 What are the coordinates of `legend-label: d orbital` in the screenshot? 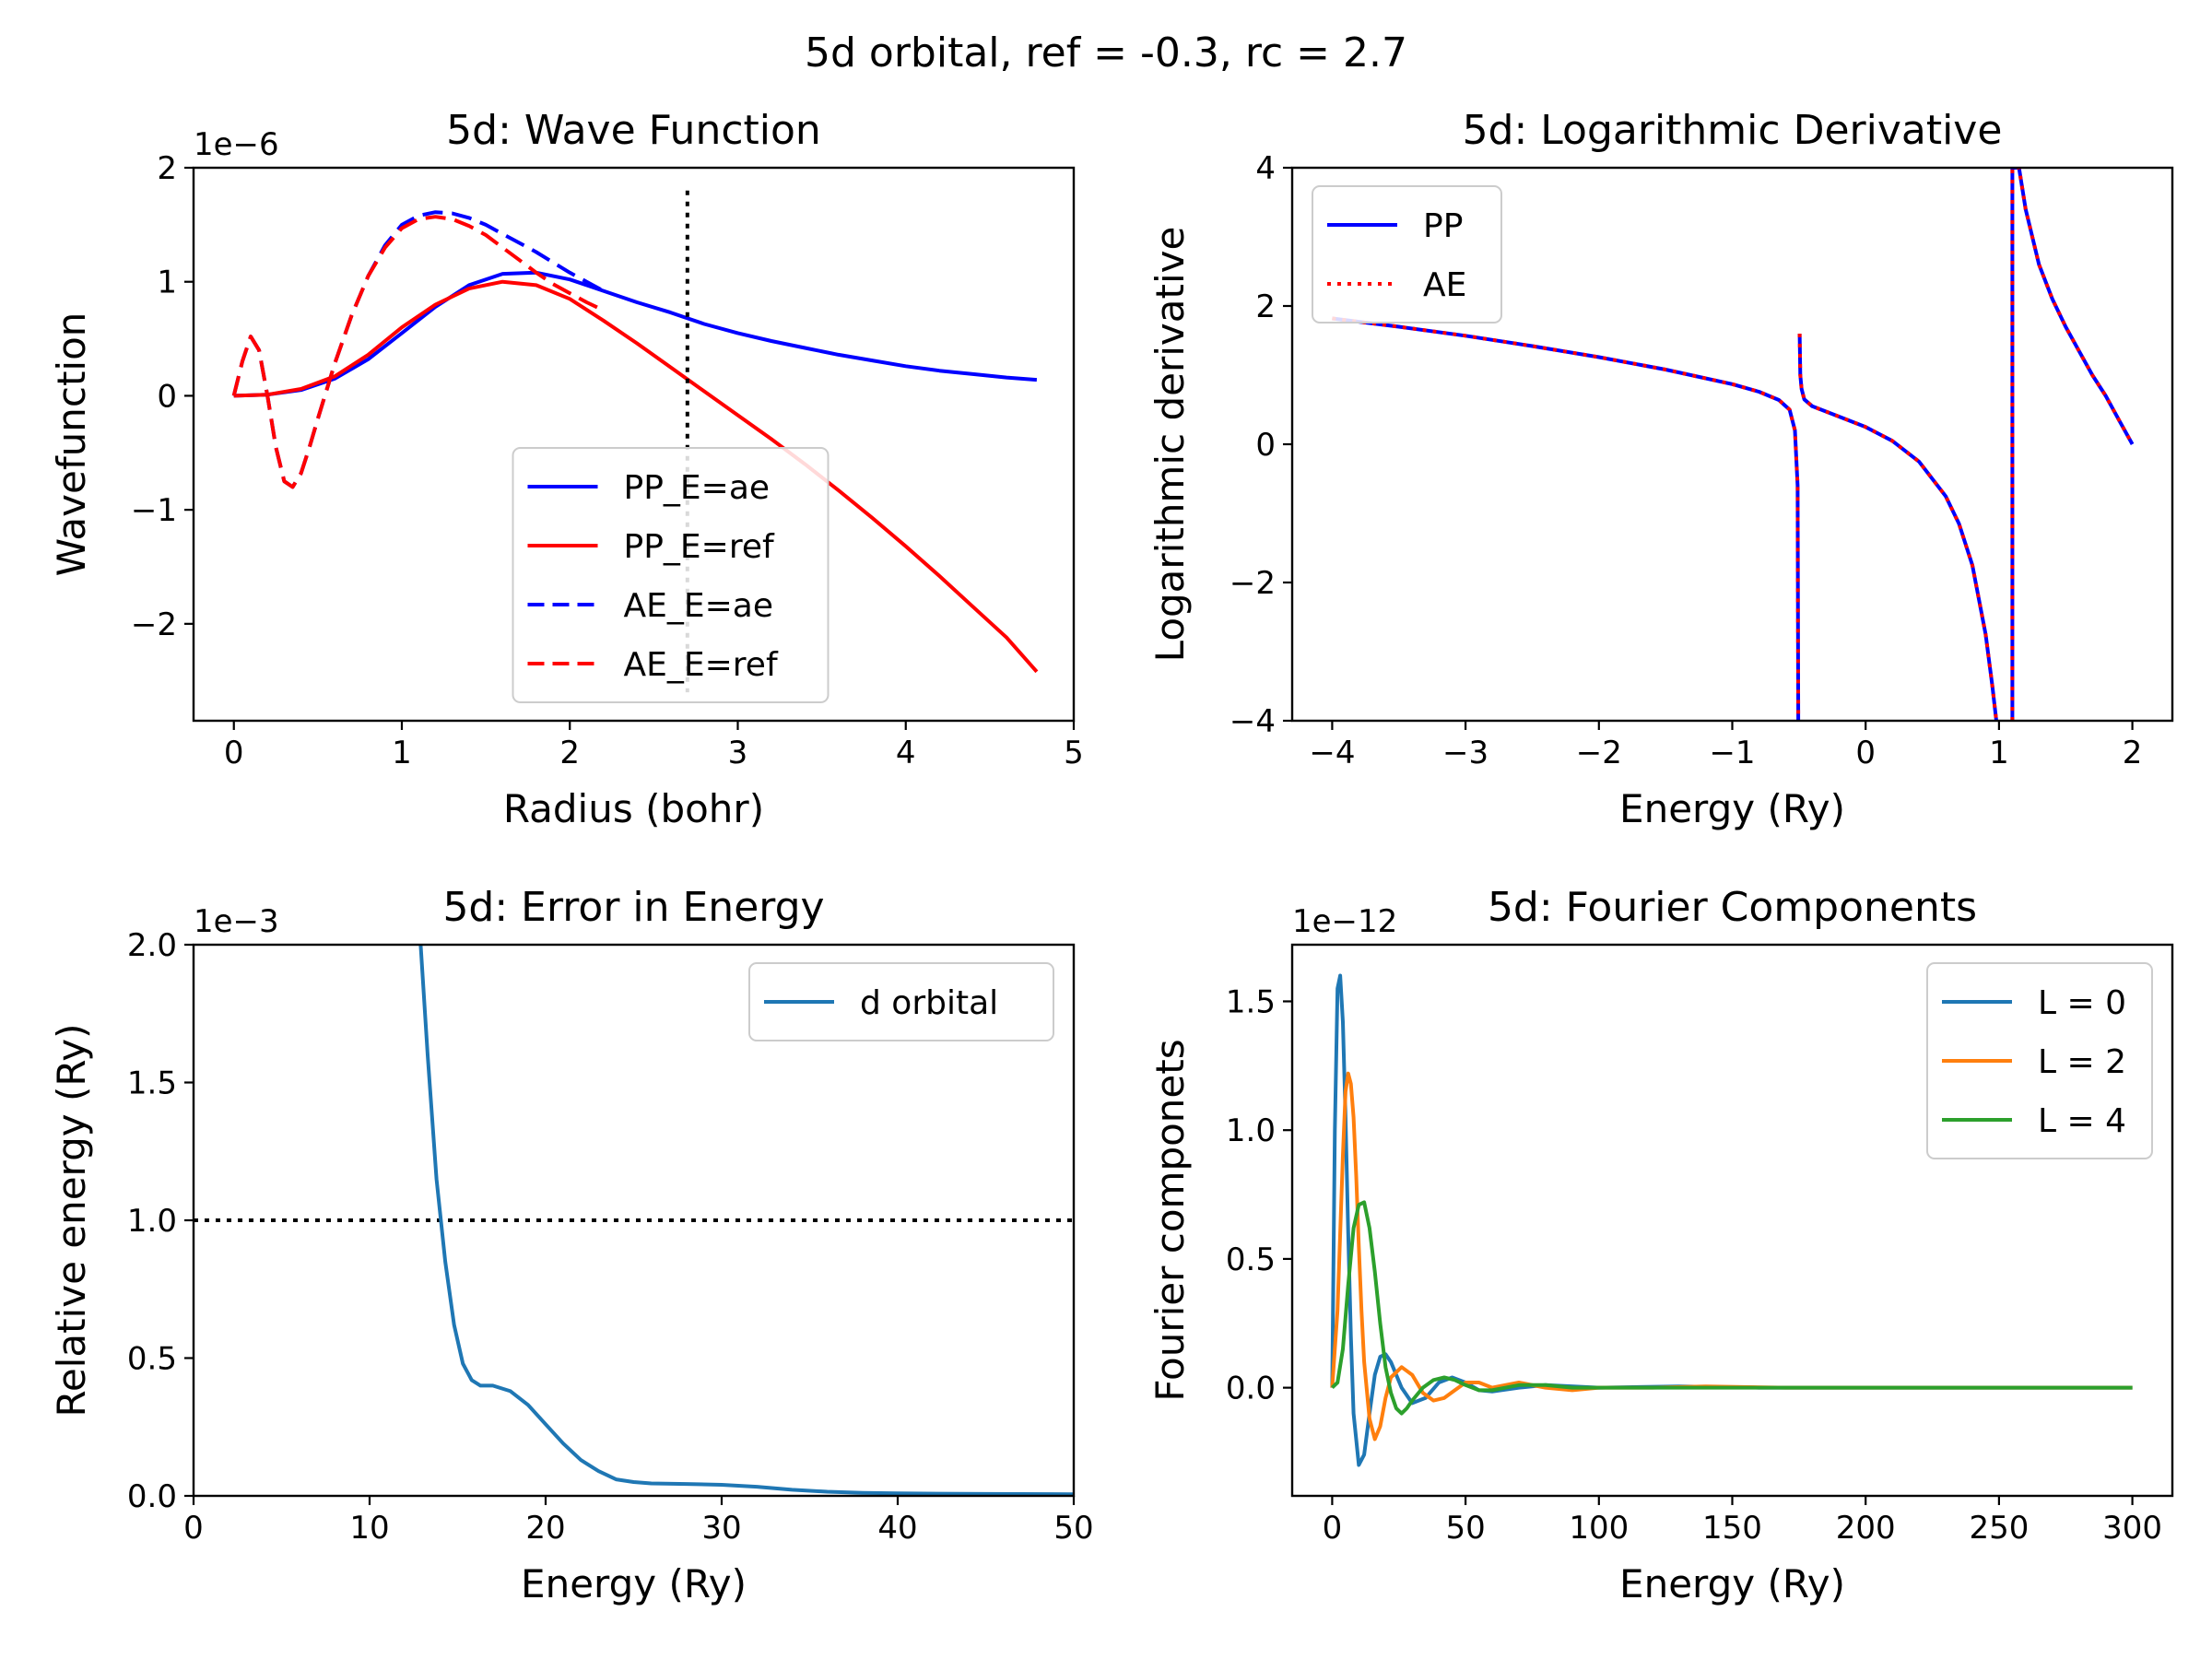 It's located at (929, 1003).